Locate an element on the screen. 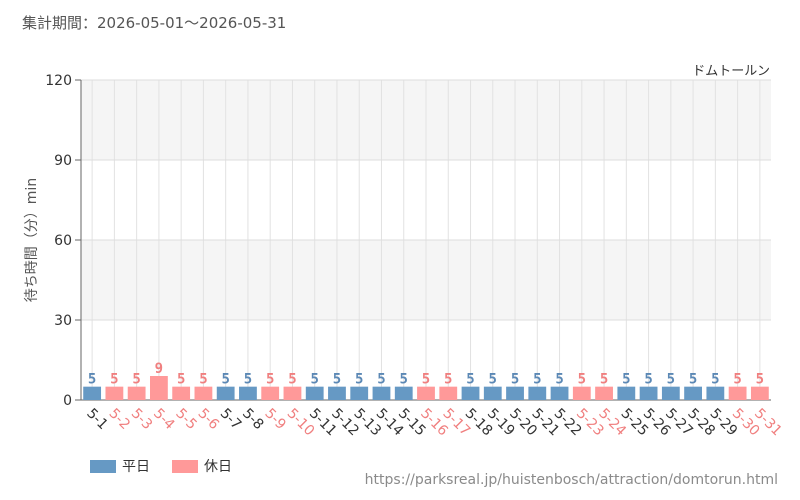  legend-weekday-swatch is located at coordinates (103, 466).